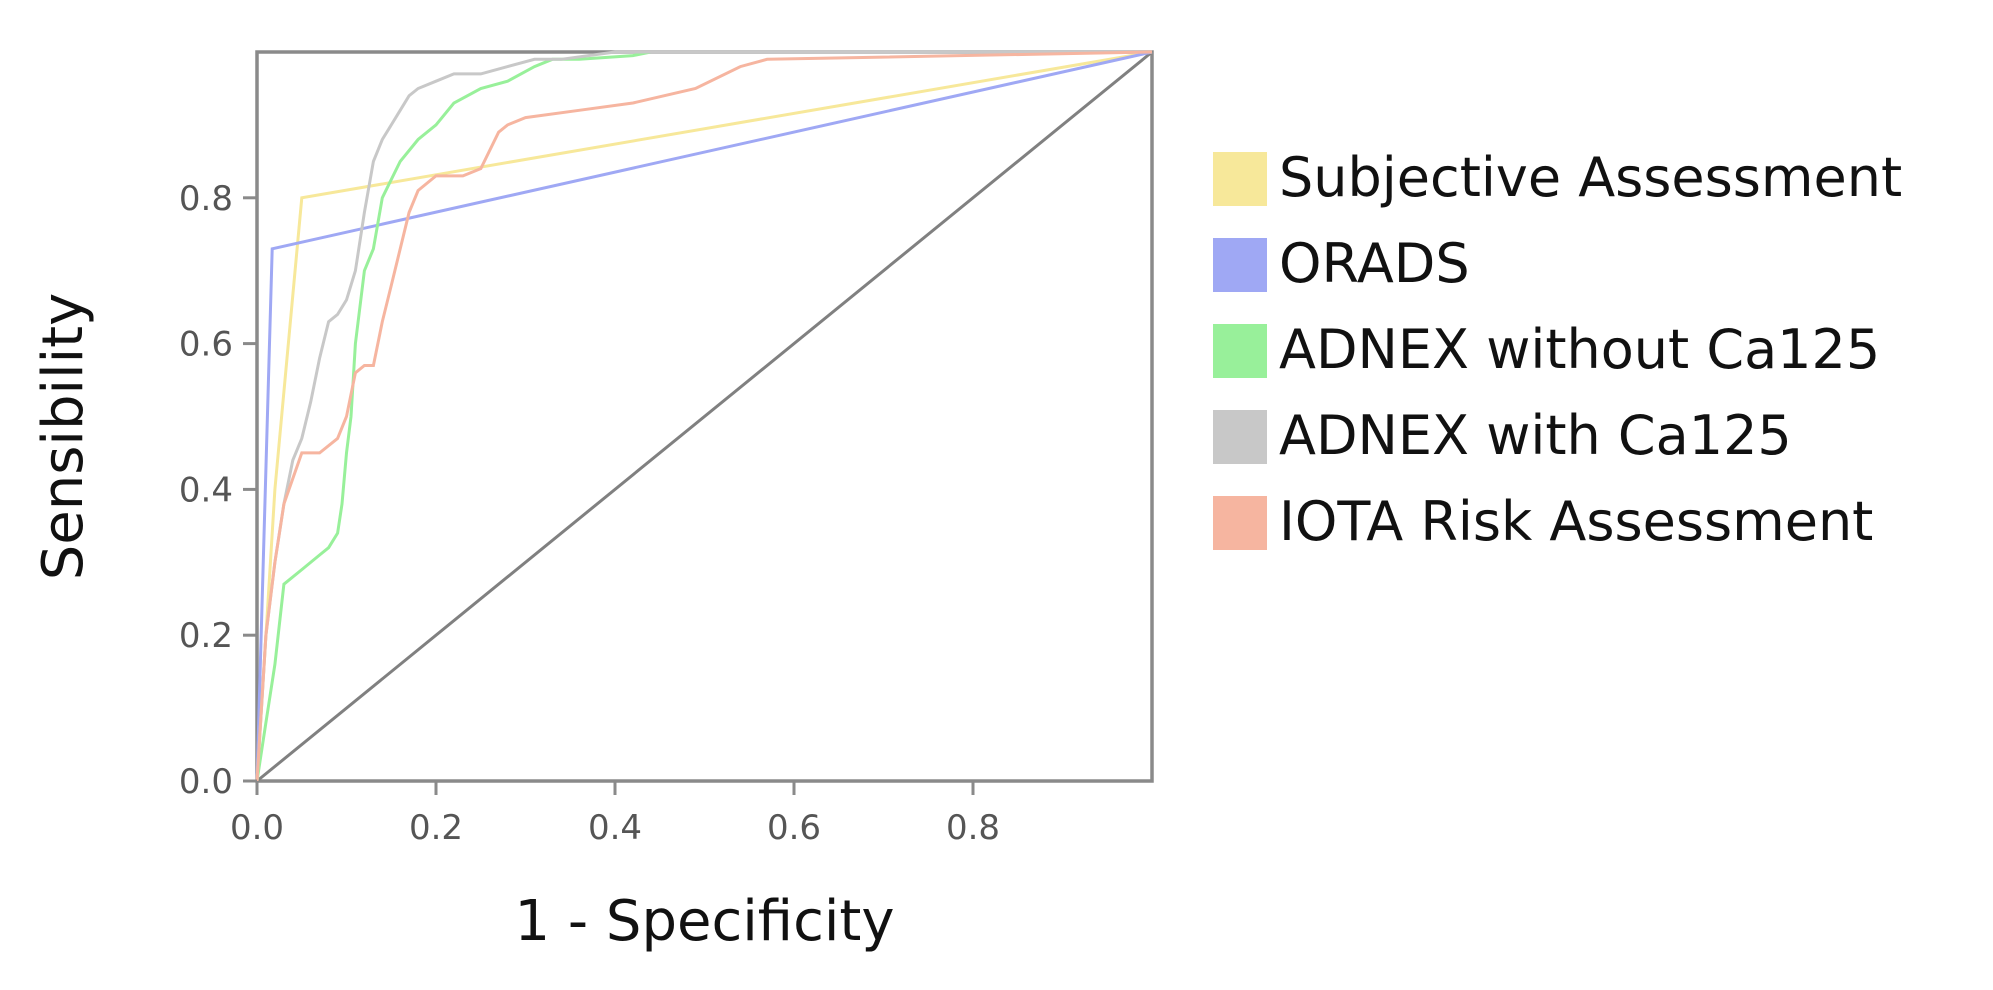  What do you see at coordinates (257, 828) in the screenshot?
I see `x-tick-label: 0.0` at bounding box center [257, 828].